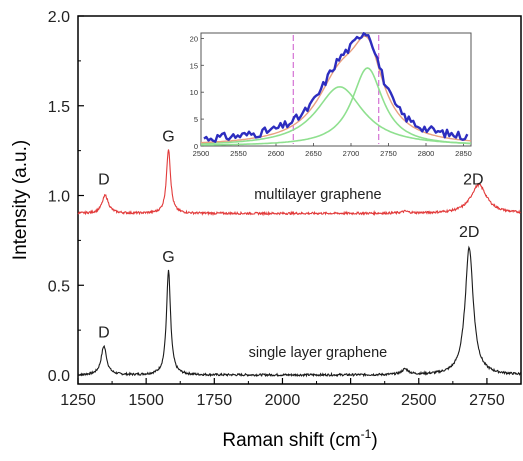  Describe the element at coordinates (374, 440) in the screenshot. I see `x-axis-title-tail: )` at that location.